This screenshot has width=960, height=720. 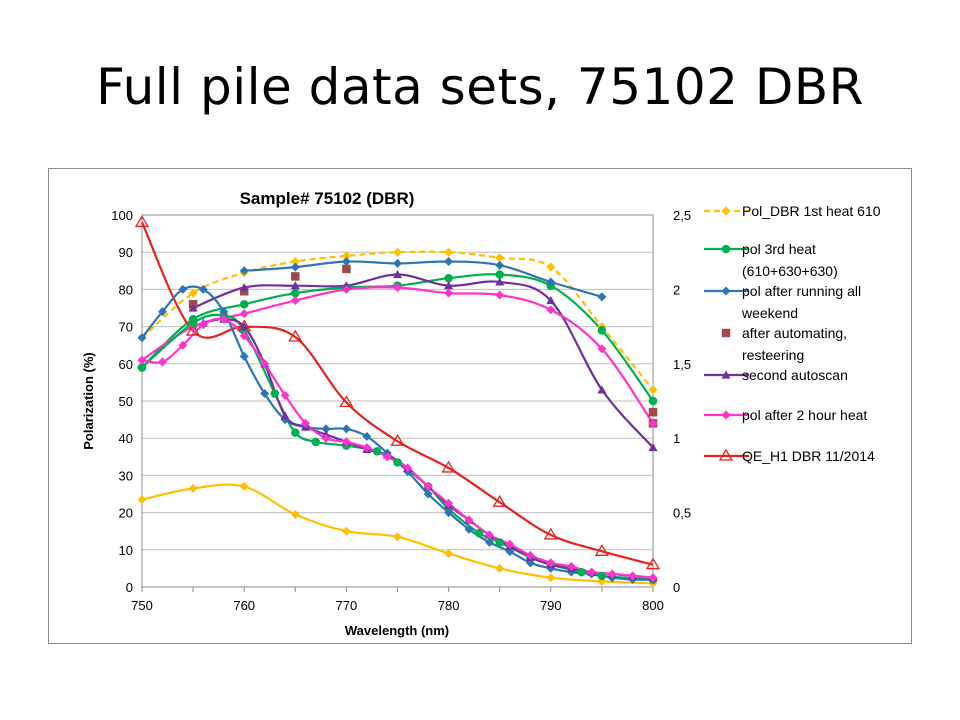 What do you see at coordinates (126, 252) in the screenshot?
I see `y-tick-label: 90` at bounding box center [126, 252].